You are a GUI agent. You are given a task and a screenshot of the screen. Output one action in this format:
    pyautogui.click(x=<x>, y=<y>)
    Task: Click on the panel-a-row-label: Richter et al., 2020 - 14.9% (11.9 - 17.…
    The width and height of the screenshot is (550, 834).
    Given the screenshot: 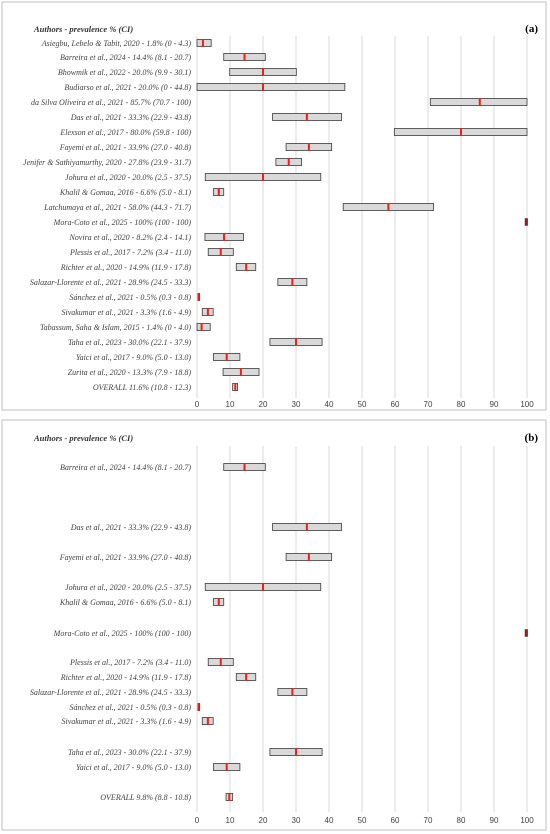 What is the action you would take?
    pyautogui.click(x=126, y=267)
    